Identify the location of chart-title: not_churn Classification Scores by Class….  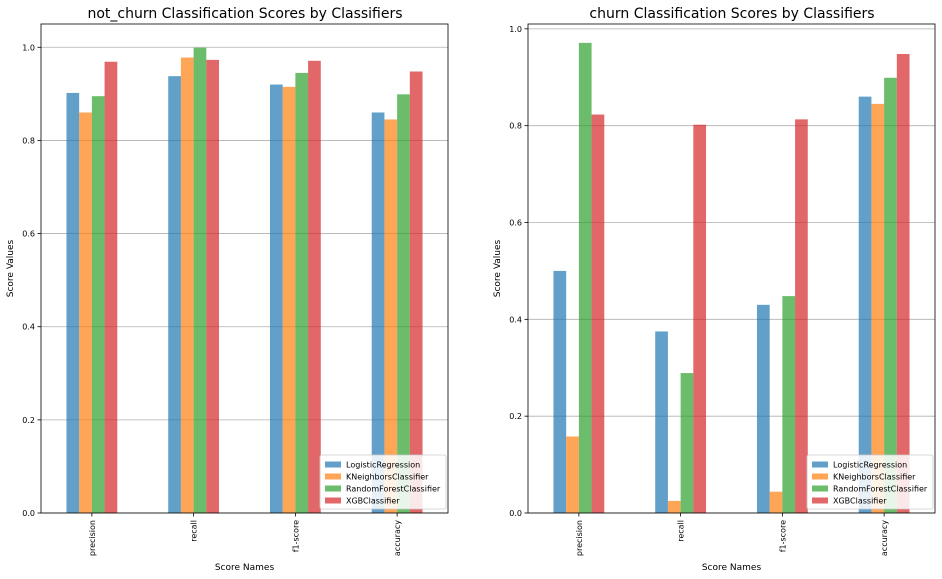
(244, 14).